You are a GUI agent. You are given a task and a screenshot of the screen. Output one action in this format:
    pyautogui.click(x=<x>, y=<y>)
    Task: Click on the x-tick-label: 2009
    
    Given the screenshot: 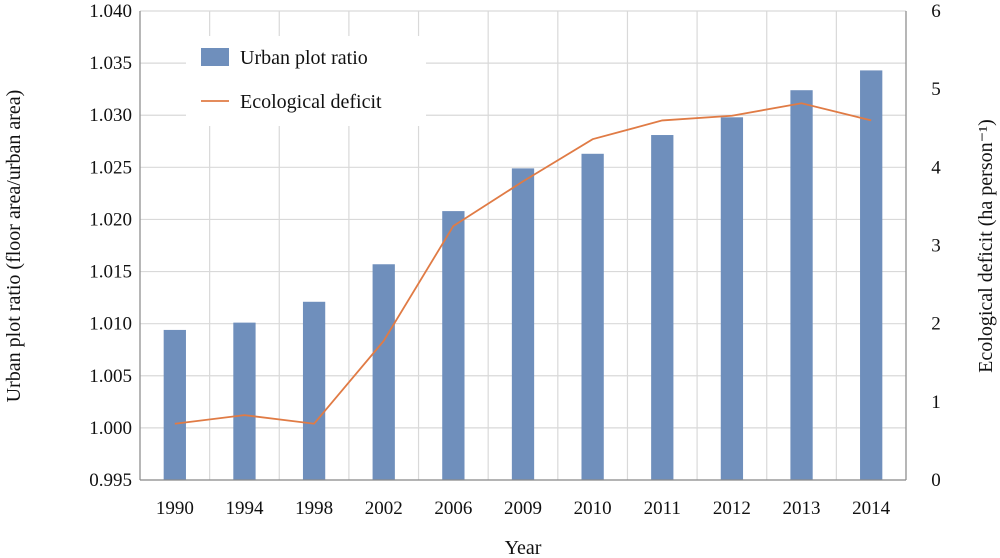 What is the action you would take?
    pyautogui.click(x=523, y=508)
    